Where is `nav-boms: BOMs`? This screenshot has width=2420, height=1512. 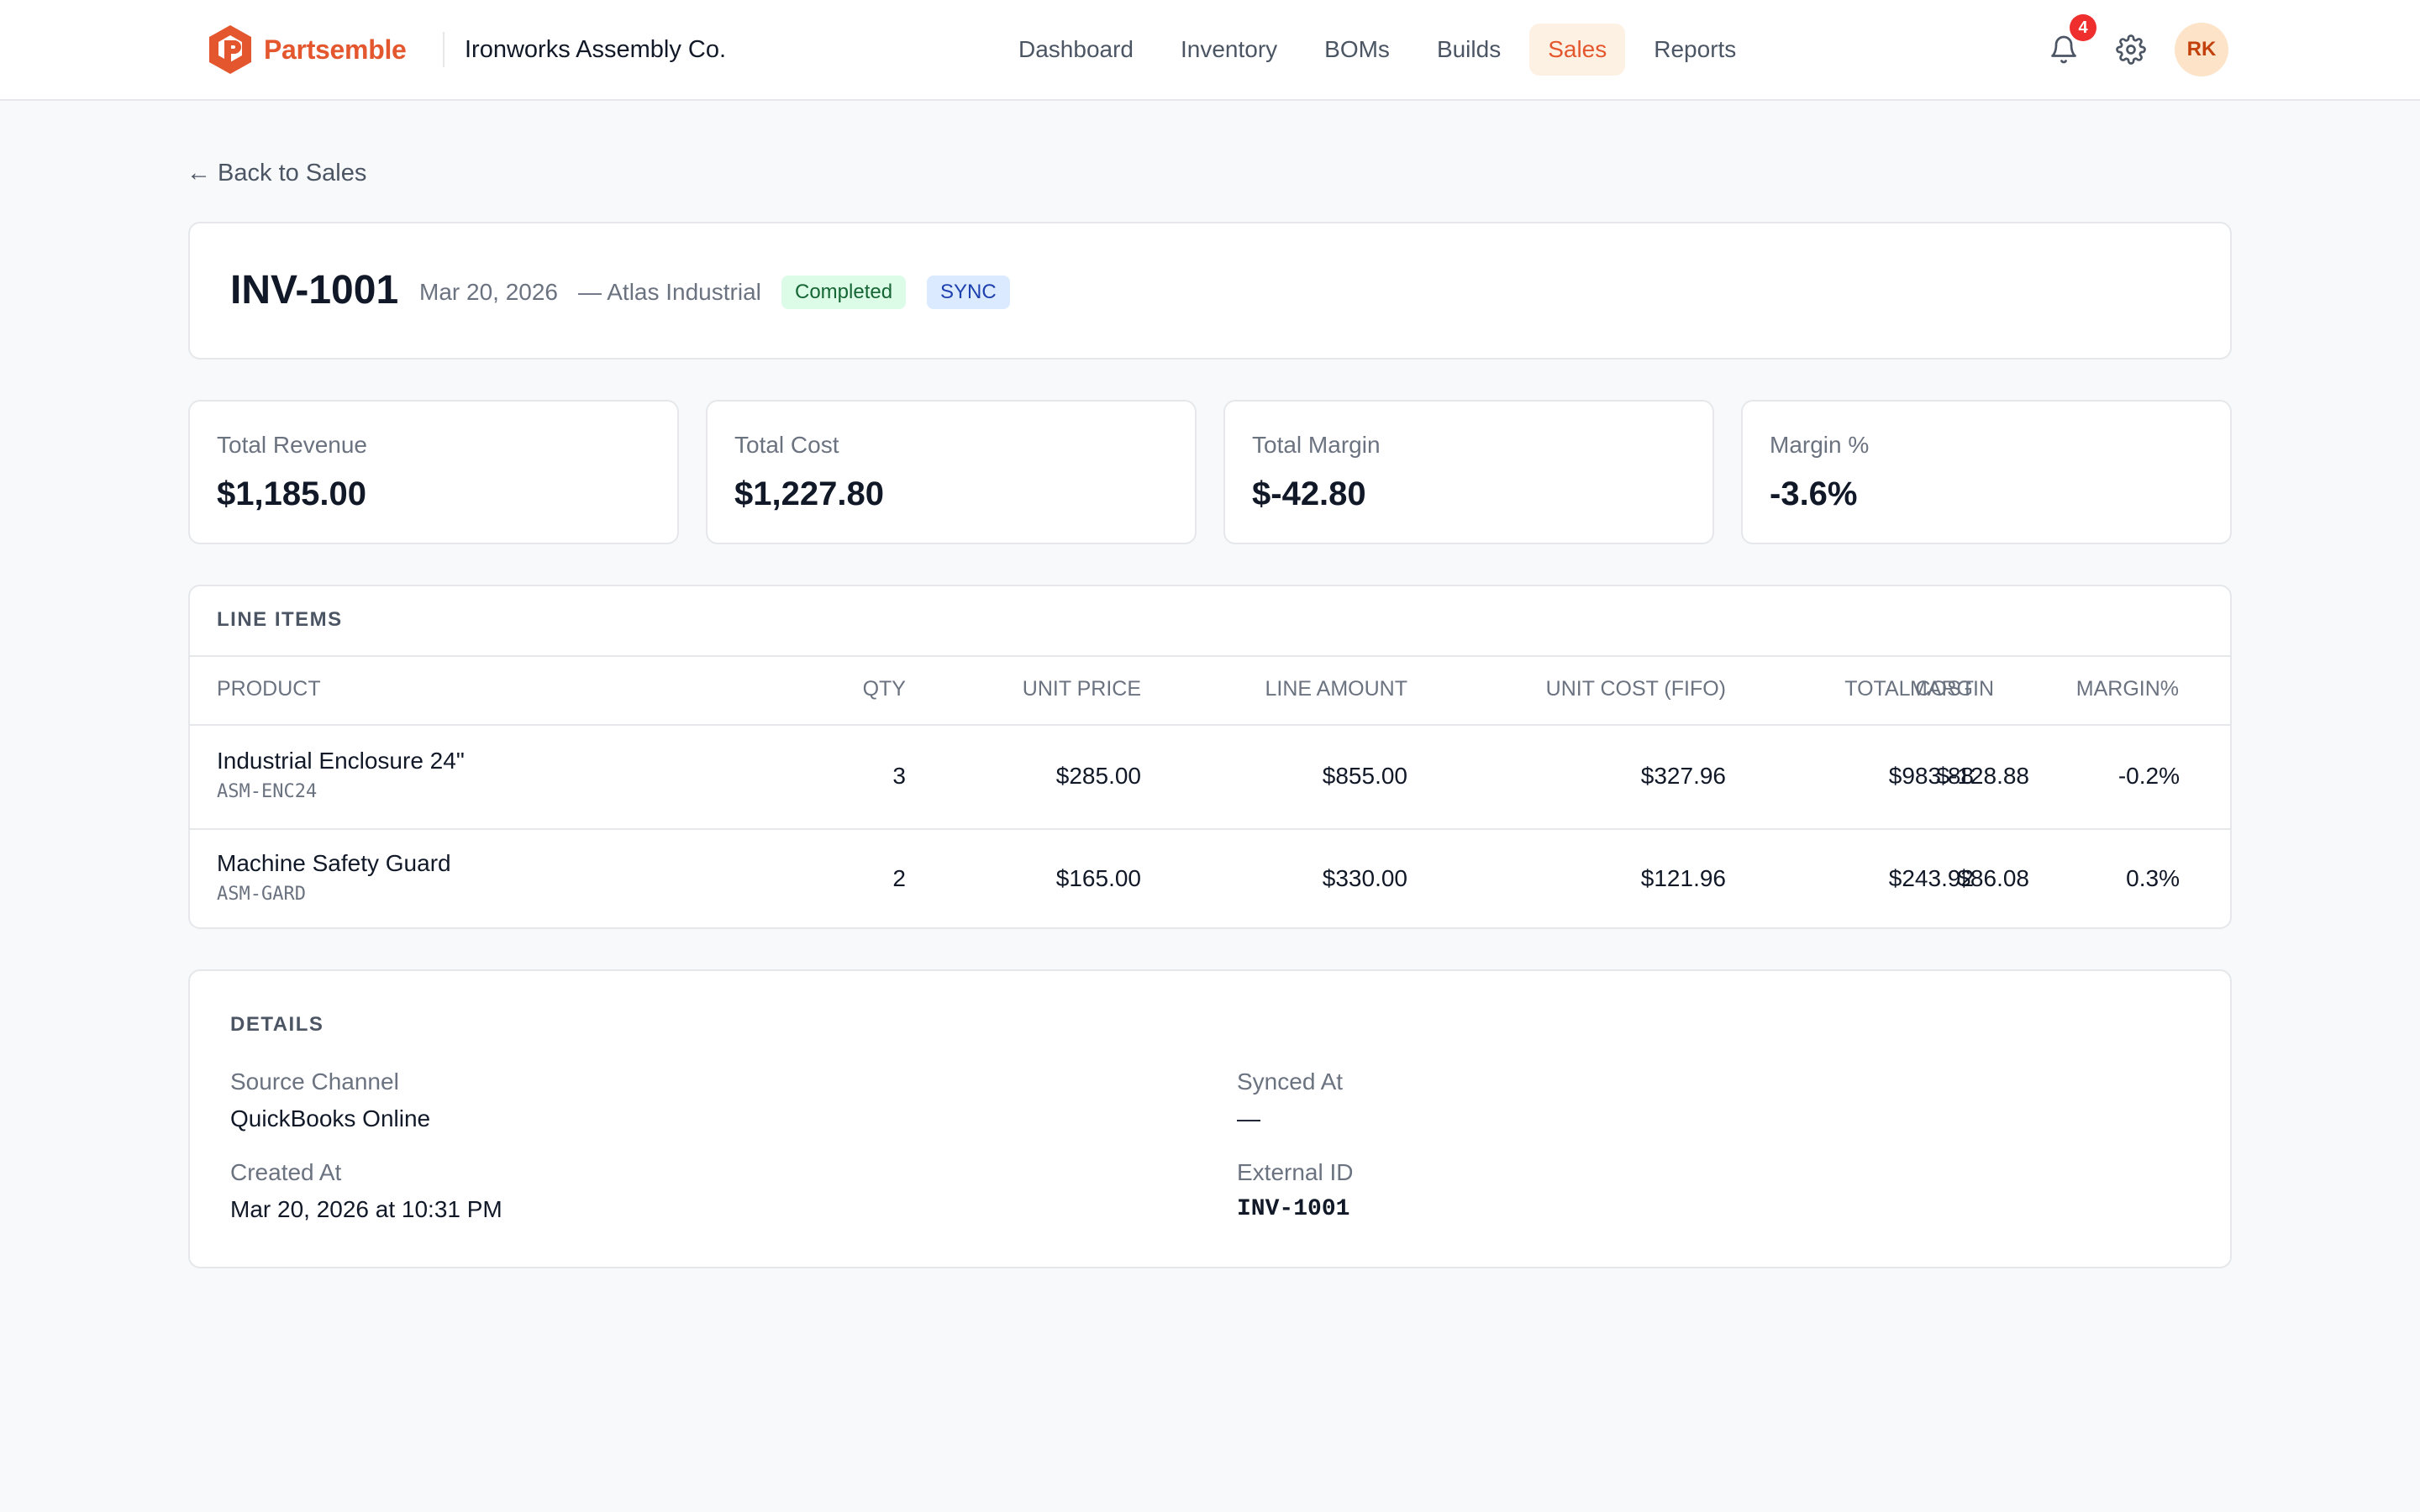
nav-boms: BOMs is located at coordinates (1357, 49).